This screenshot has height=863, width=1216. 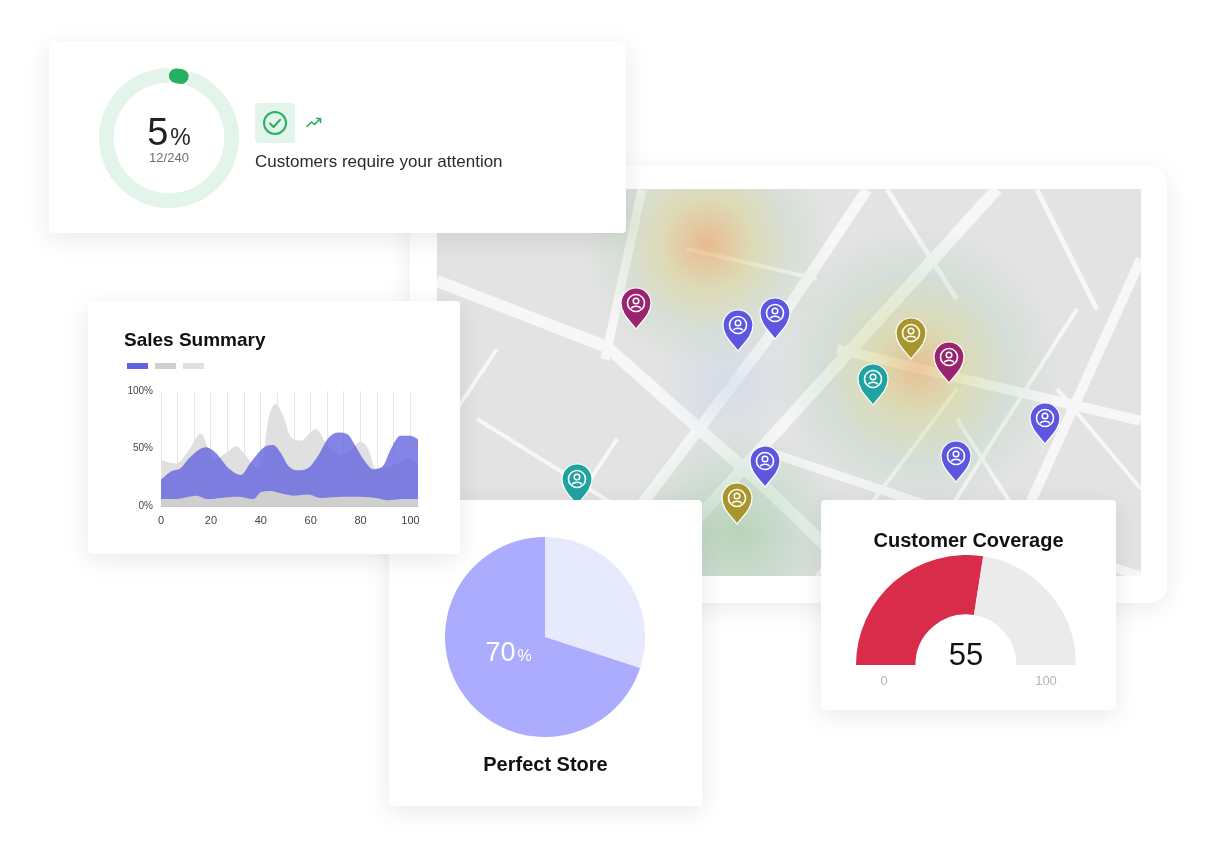 I want to click on x-tick-label: 100, so click(x=410, y=519).